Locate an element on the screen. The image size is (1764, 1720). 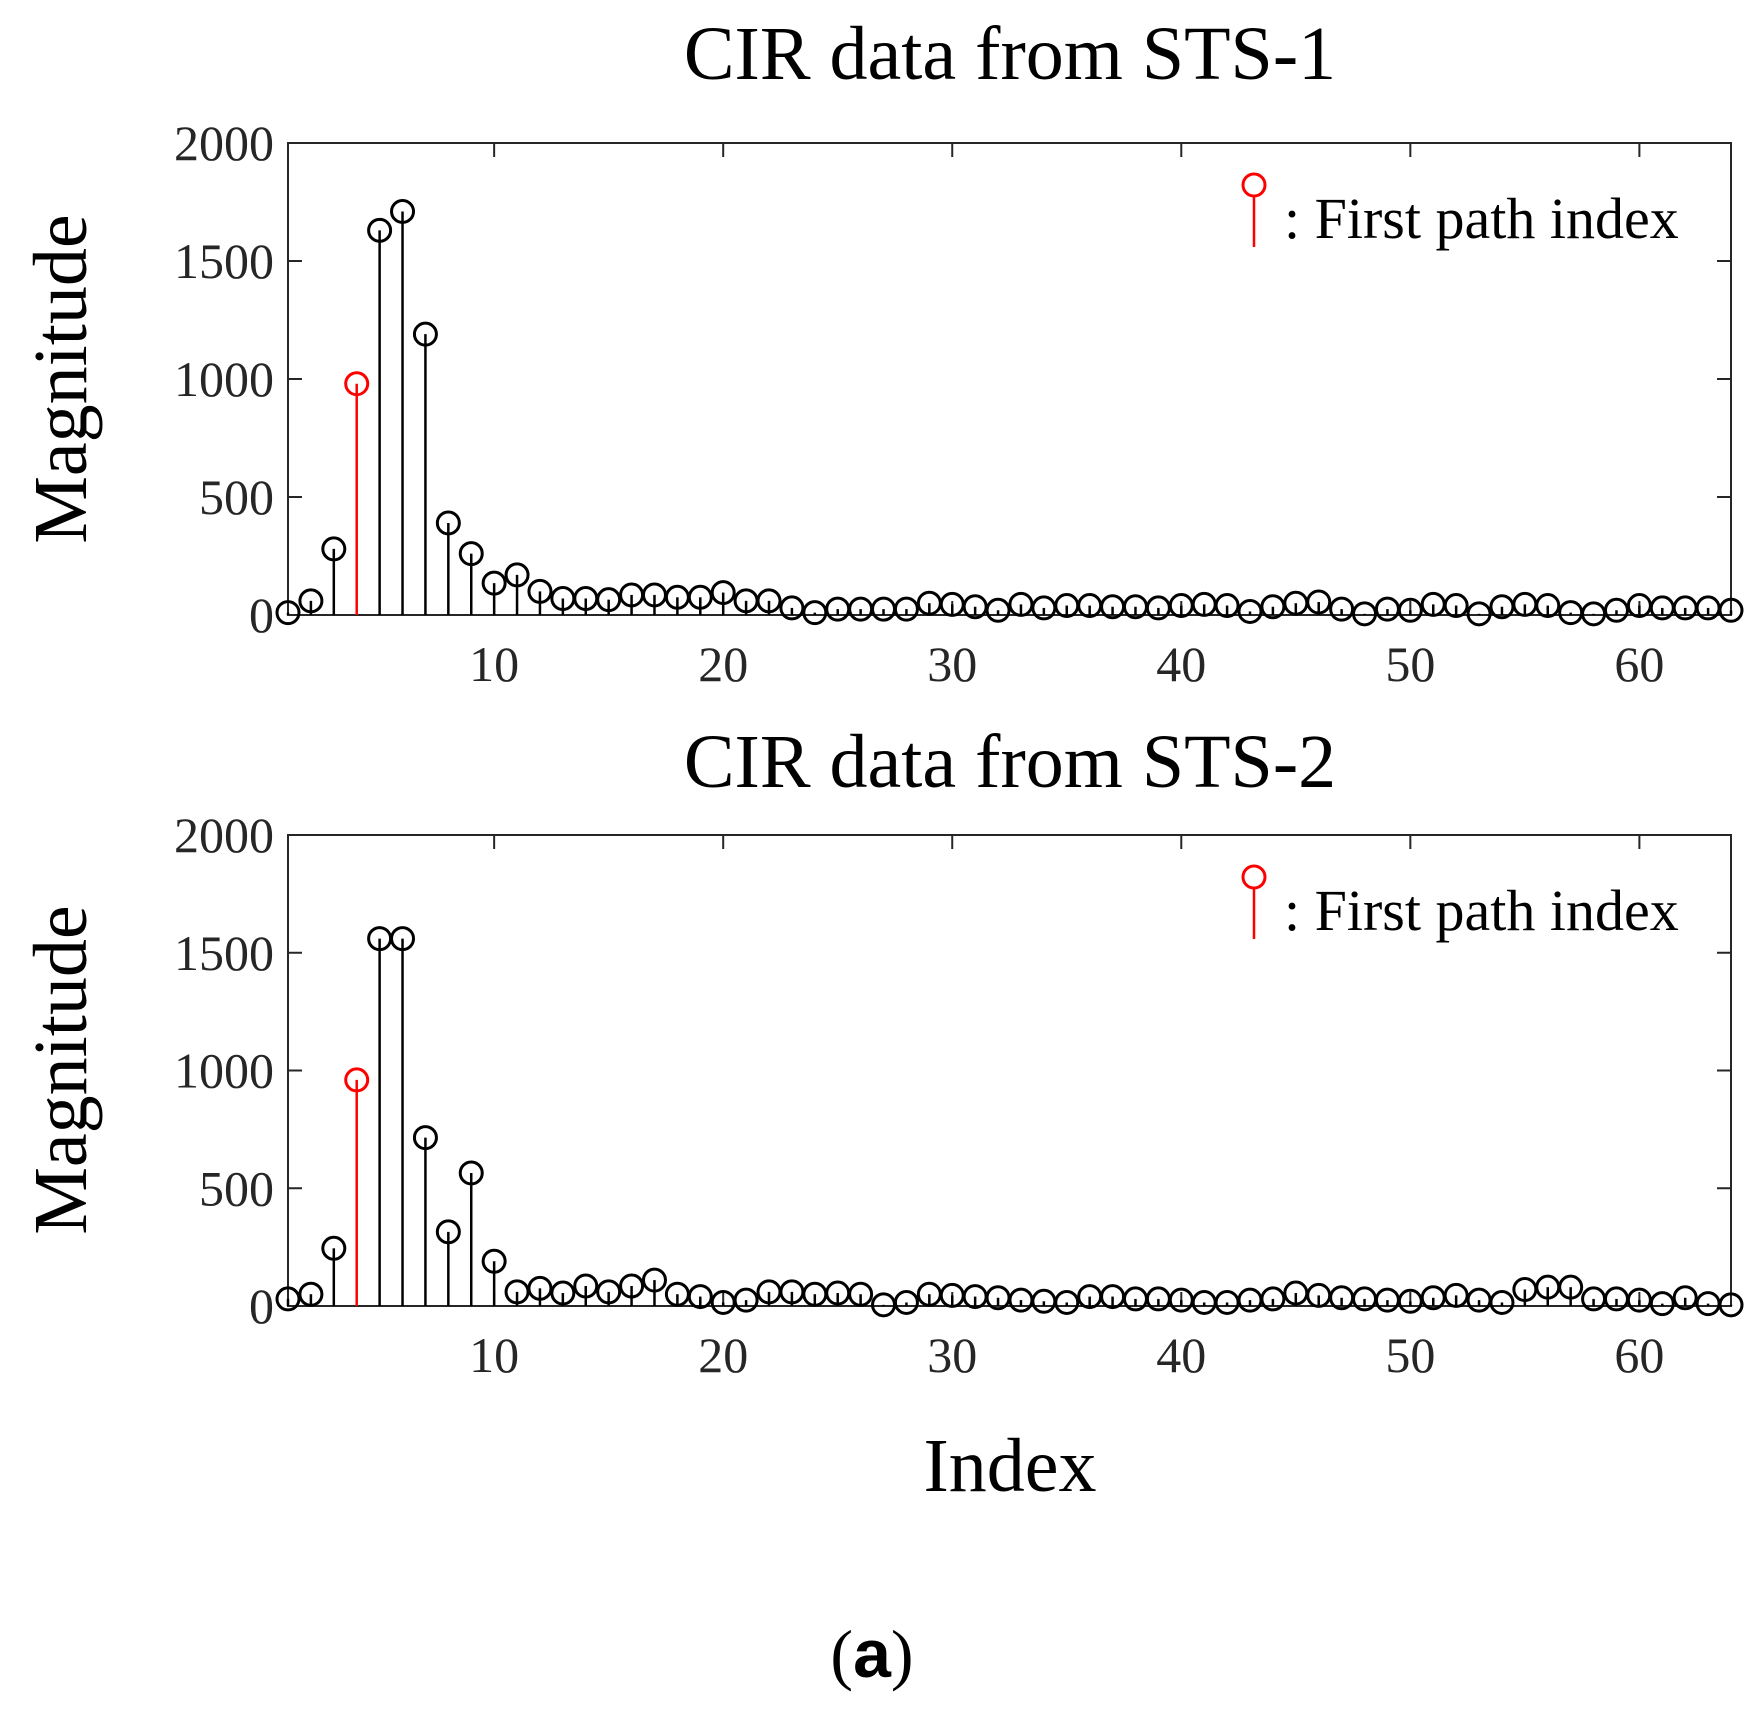
panel-label-part: ) is located at coordinates (902, 1654).